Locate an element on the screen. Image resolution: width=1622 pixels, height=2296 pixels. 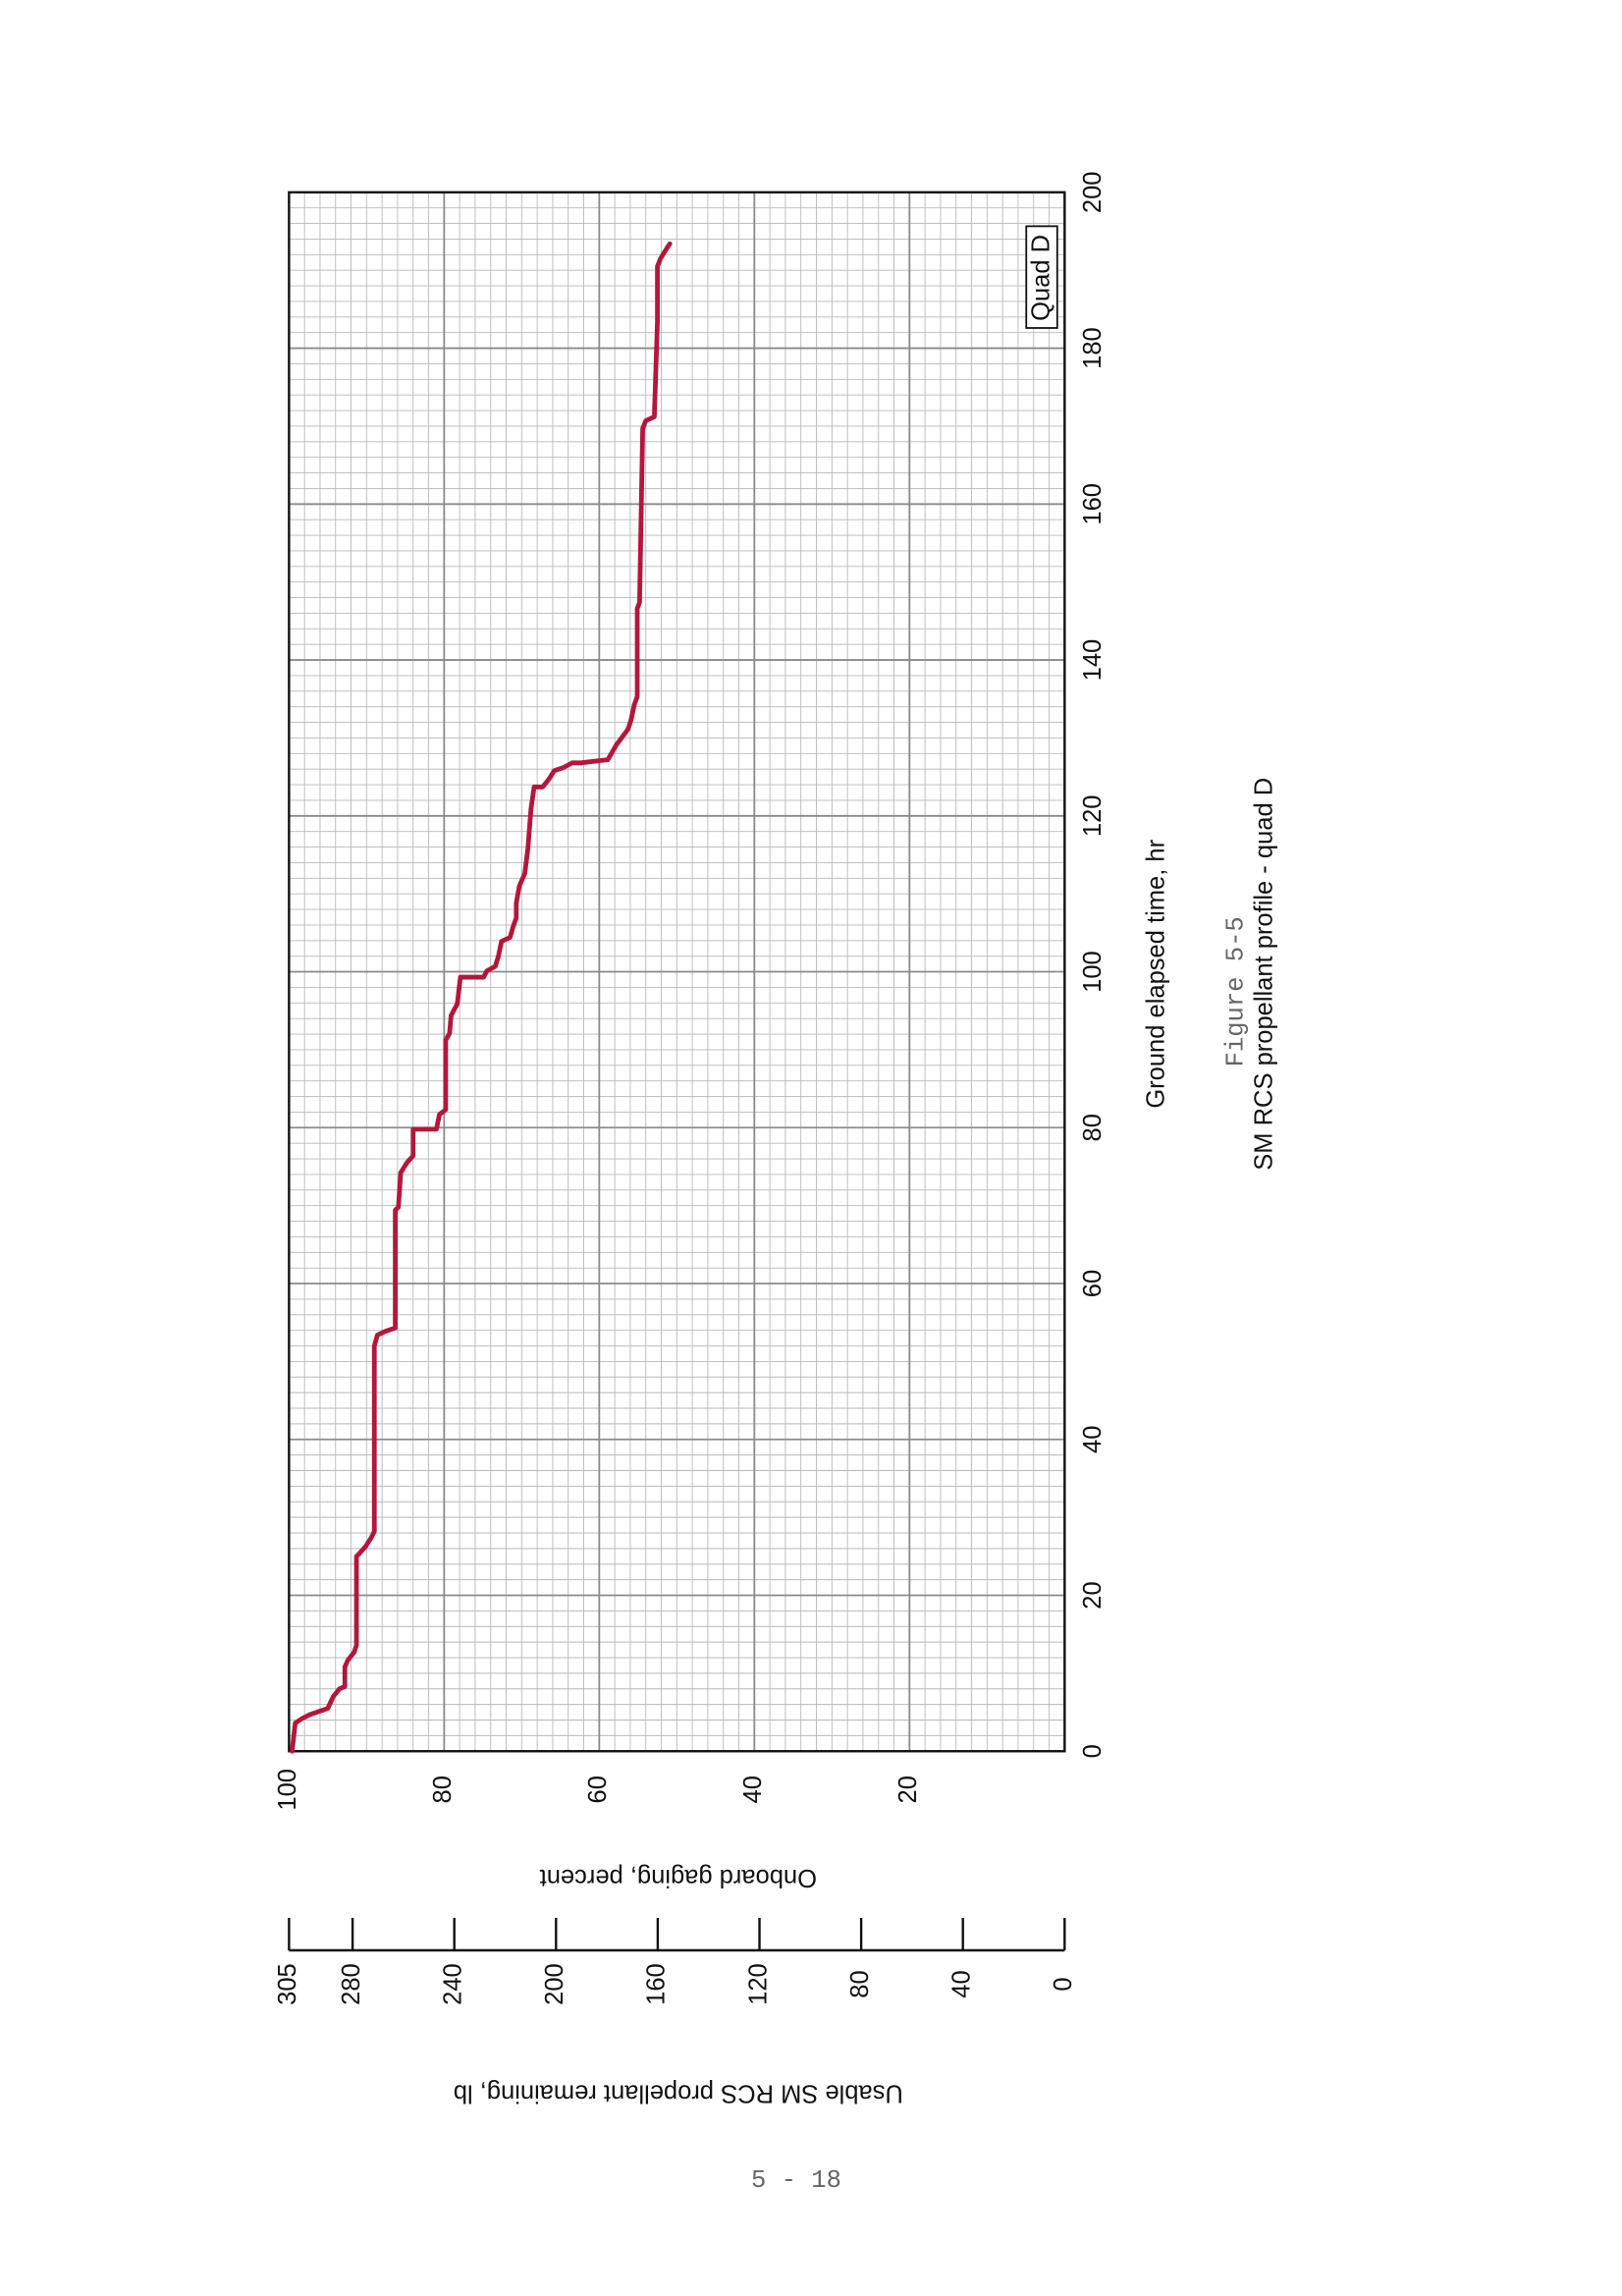
y2-tick-label: 160 is located at coordinates (657, 1984).